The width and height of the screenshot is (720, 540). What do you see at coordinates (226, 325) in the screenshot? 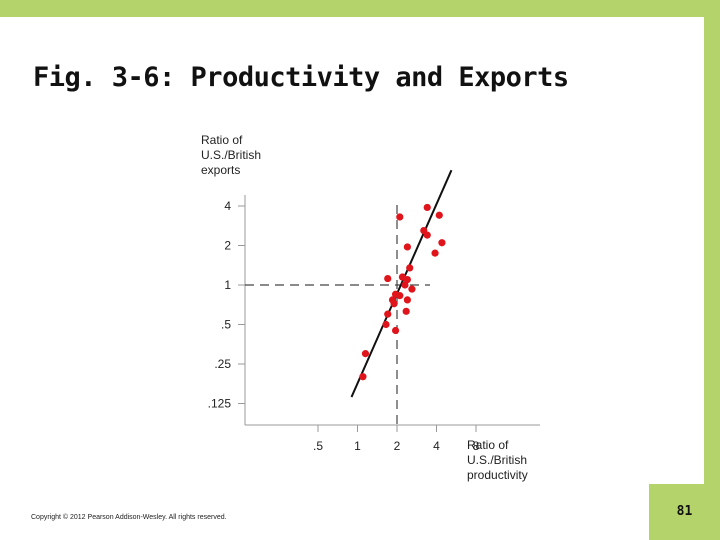
I see `y-tick-label: .5` at bounding box center [226, 325].